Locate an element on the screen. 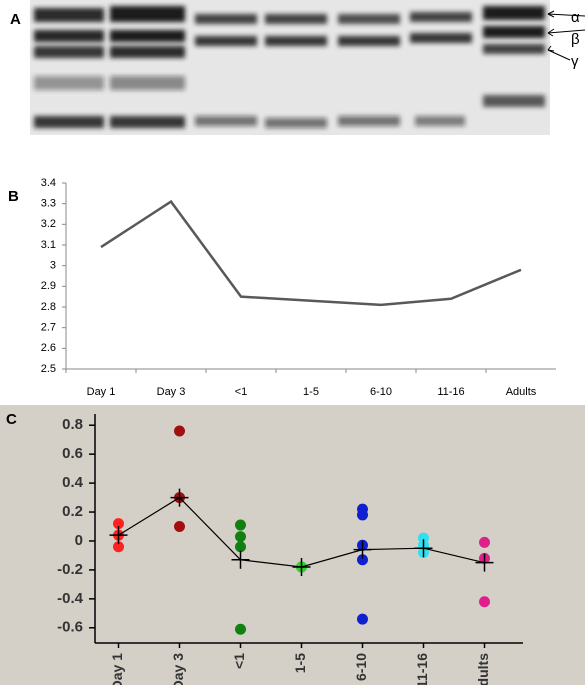  y-tick-label: 3 is located at coordinates (53, 266).